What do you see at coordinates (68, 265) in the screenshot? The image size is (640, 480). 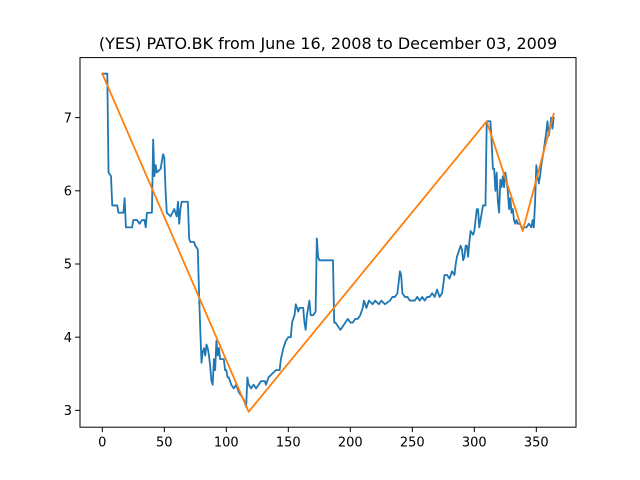 I see `y-tick-label: 5` at bounding box center [68, 265].